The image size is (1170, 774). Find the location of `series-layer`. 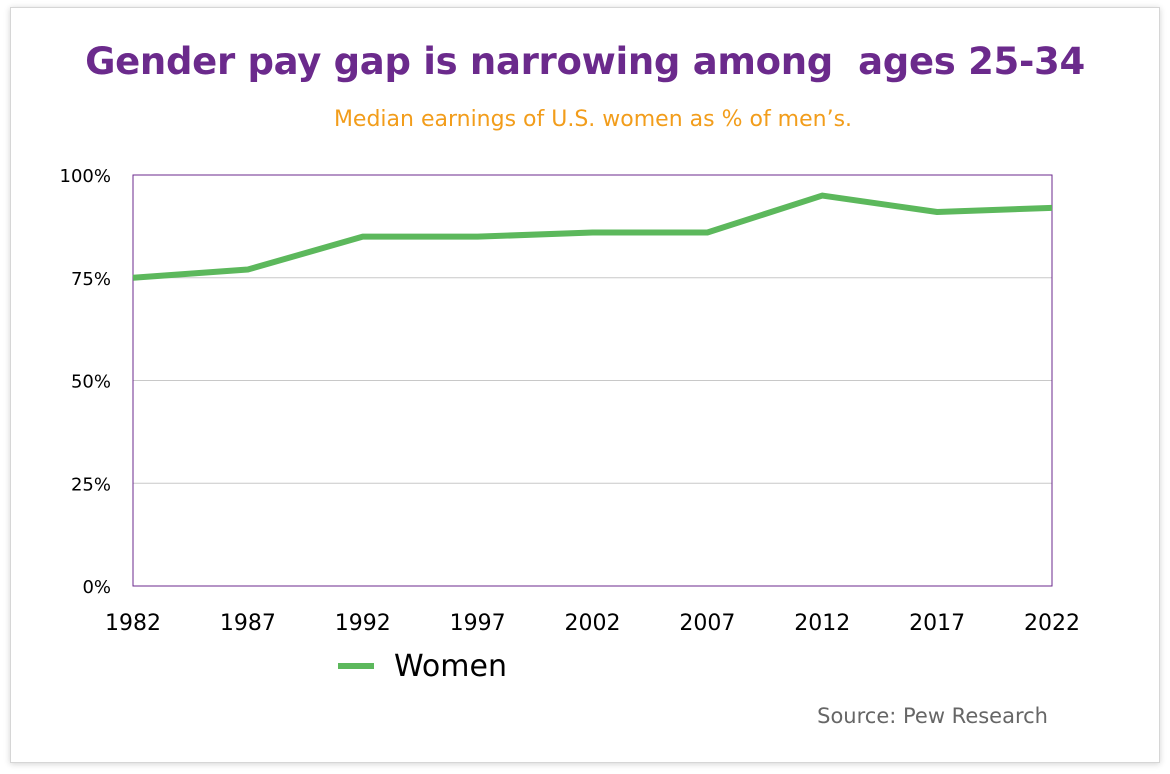

series-layer is located at coordinates (592, 236).